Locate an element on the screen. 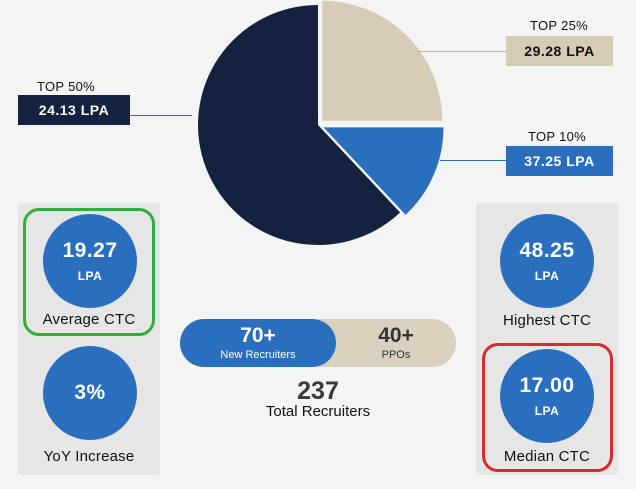 The width and height of the screenshot is (636, 489). new-recruiters-label: New Recruiters is located at coordinates (258, 355).